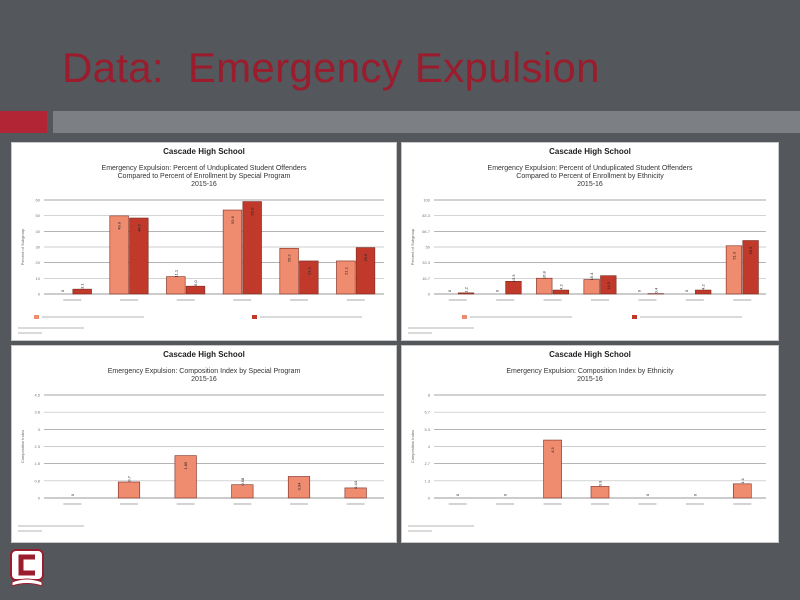 This screenshot has width=800, height=600. I want to click on chart-school-name: Cascade High School, so click(590, 354).